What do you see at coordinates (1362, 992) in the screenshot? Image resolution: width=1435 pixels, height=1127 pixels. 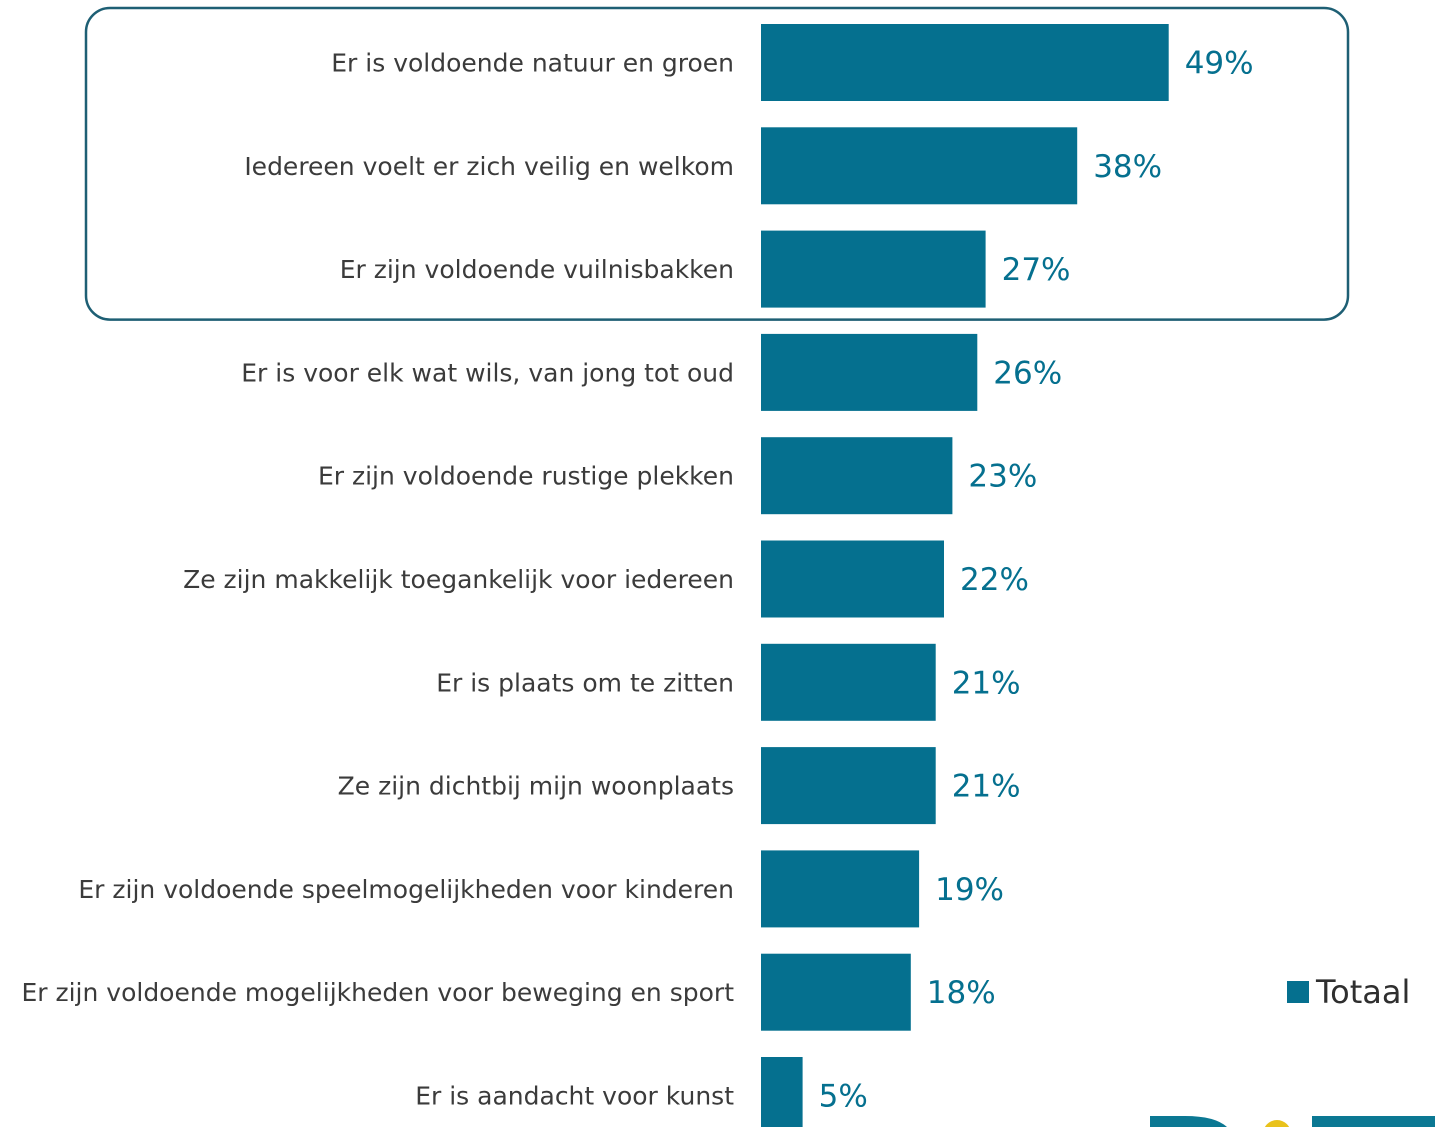 I see `legend-label: Totaal` at bounding box center [1362, 992].